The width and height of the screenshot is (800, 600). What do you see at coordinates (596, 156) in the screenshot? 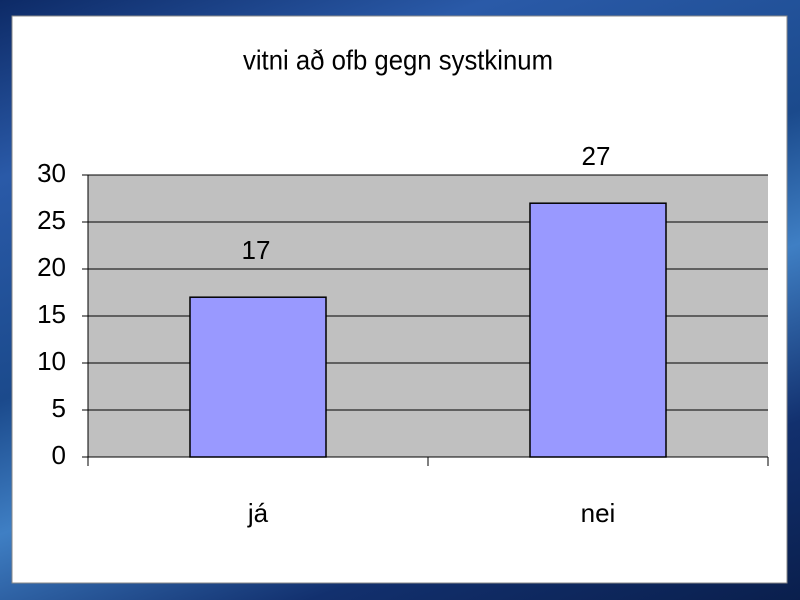
I see `data-label: 27` at bounding box center [596, 156].